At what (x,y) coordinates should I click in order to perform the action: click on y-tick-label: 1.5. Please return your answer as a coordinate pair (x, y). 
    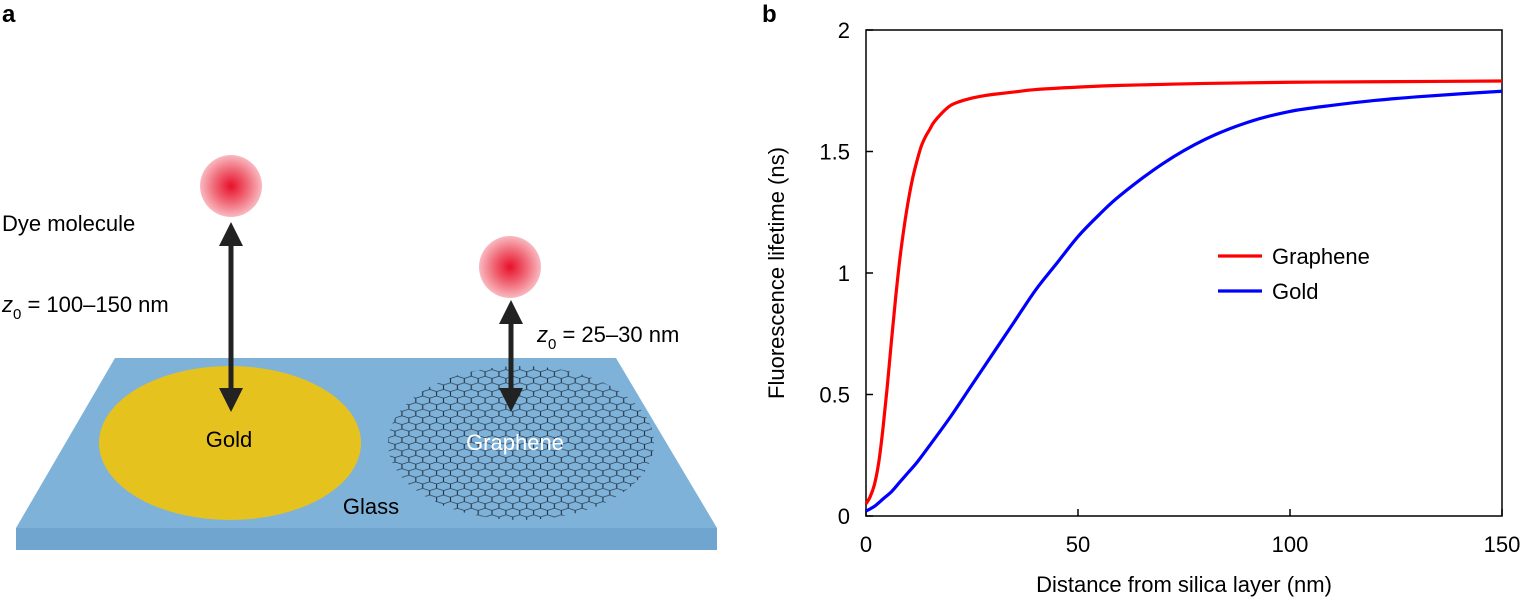
    Looking at the image, I should click on (834, 152).